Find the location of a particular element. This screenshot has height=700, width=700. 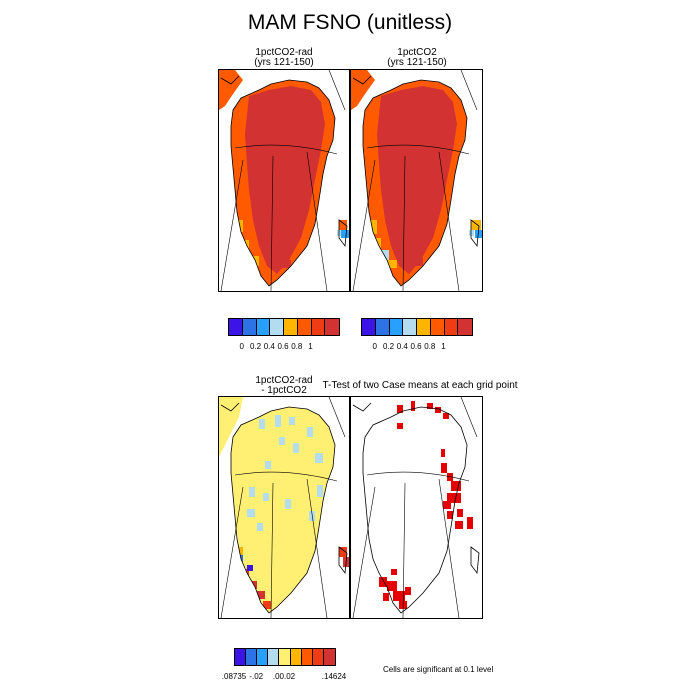

colorbar-label: -.02 is located at coordinates (256, 676).